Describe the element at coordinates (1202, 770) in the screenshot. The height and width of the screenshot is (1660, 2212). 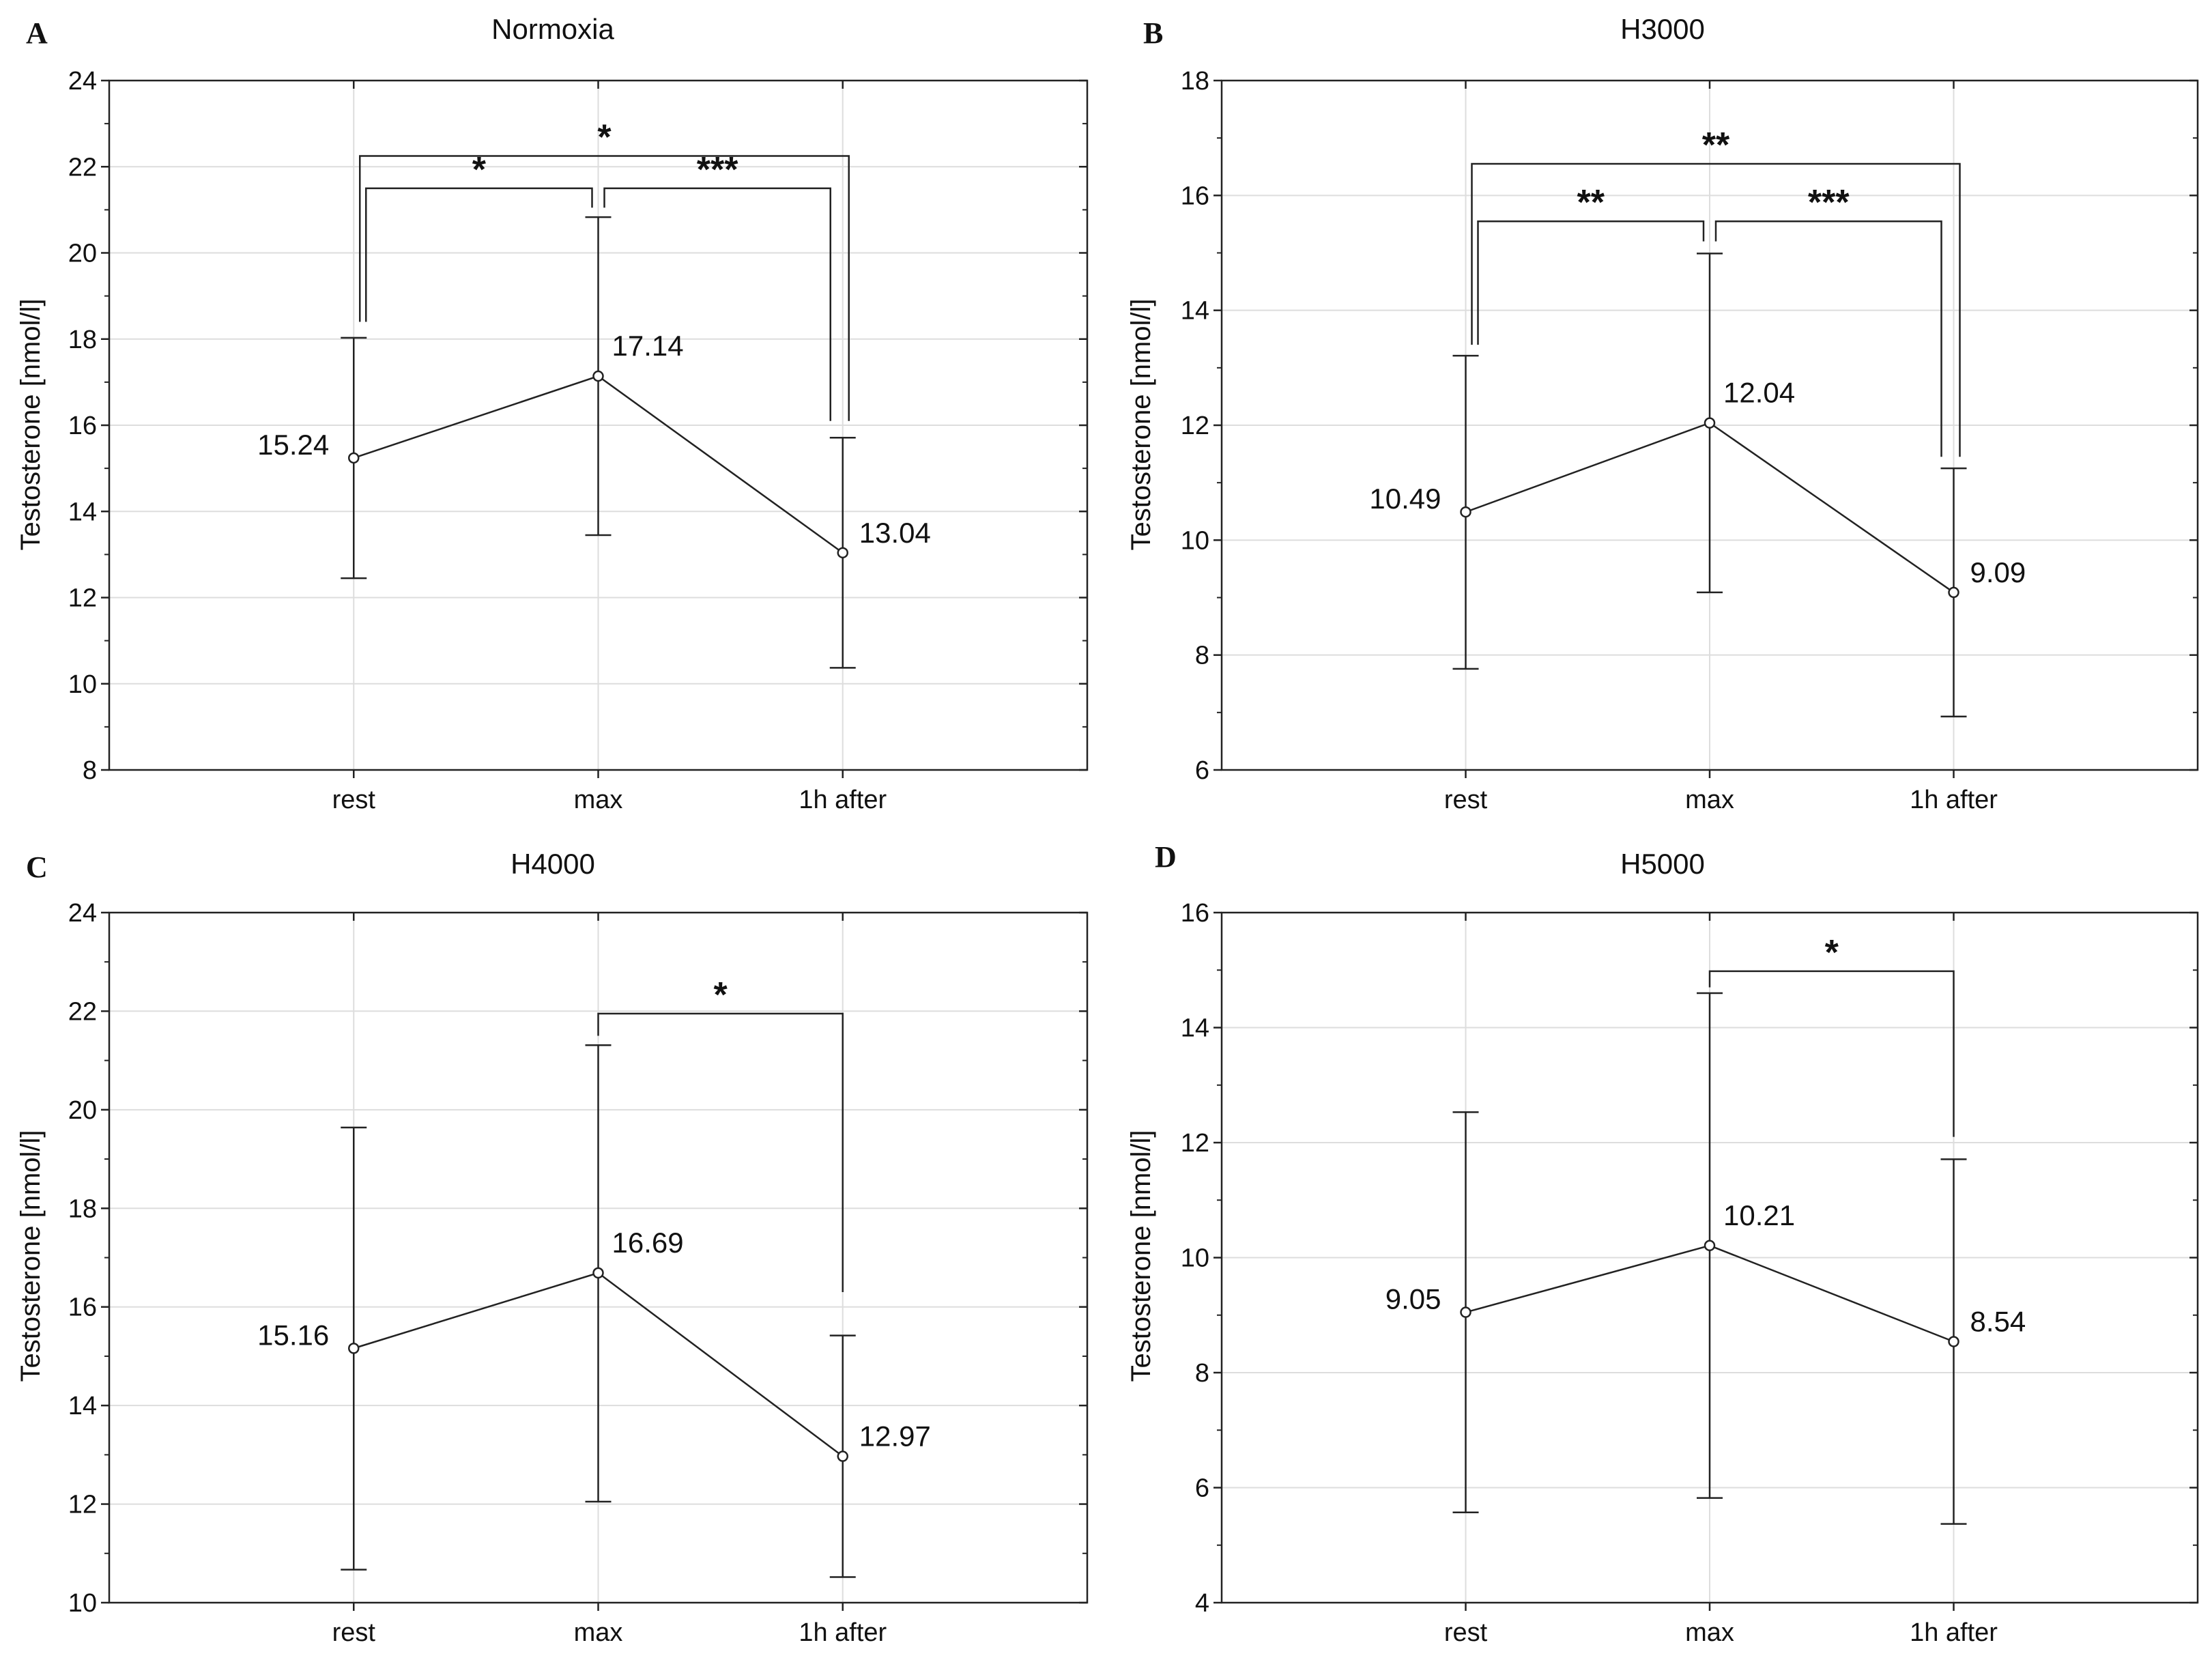
I see `y-tick-label: 6` at that location.